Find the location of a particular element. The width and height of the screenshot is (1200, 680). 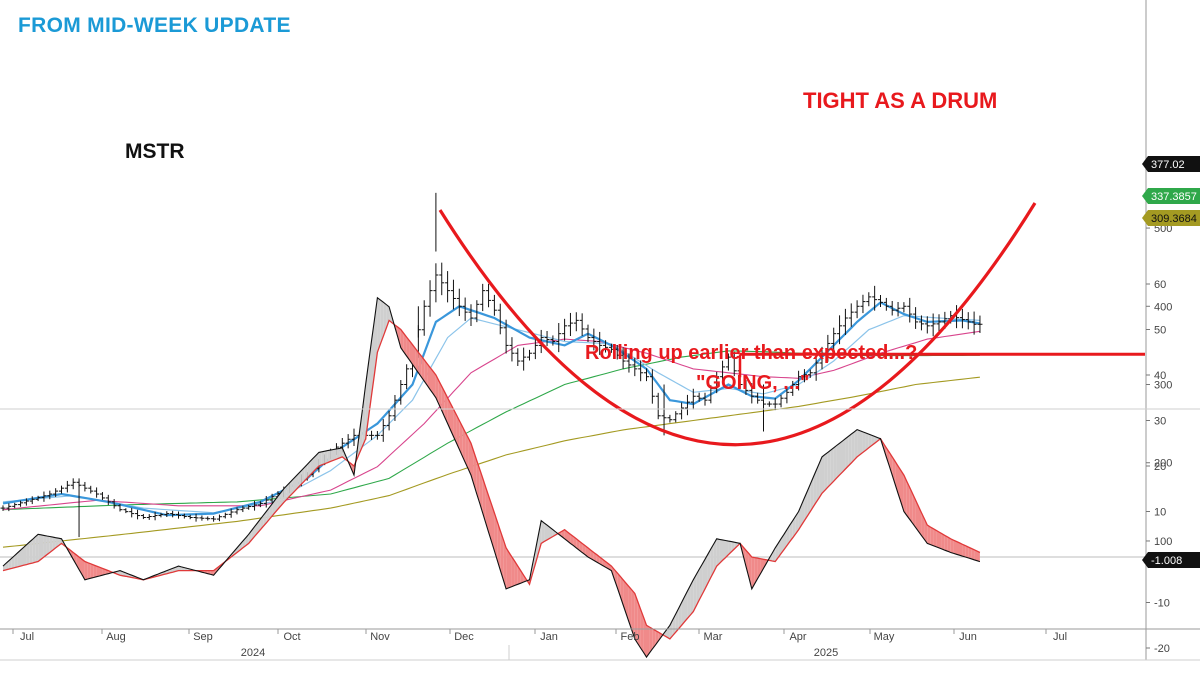

ma200-value-tag-text: 309.3684 is located at coordinates (1174, 219).